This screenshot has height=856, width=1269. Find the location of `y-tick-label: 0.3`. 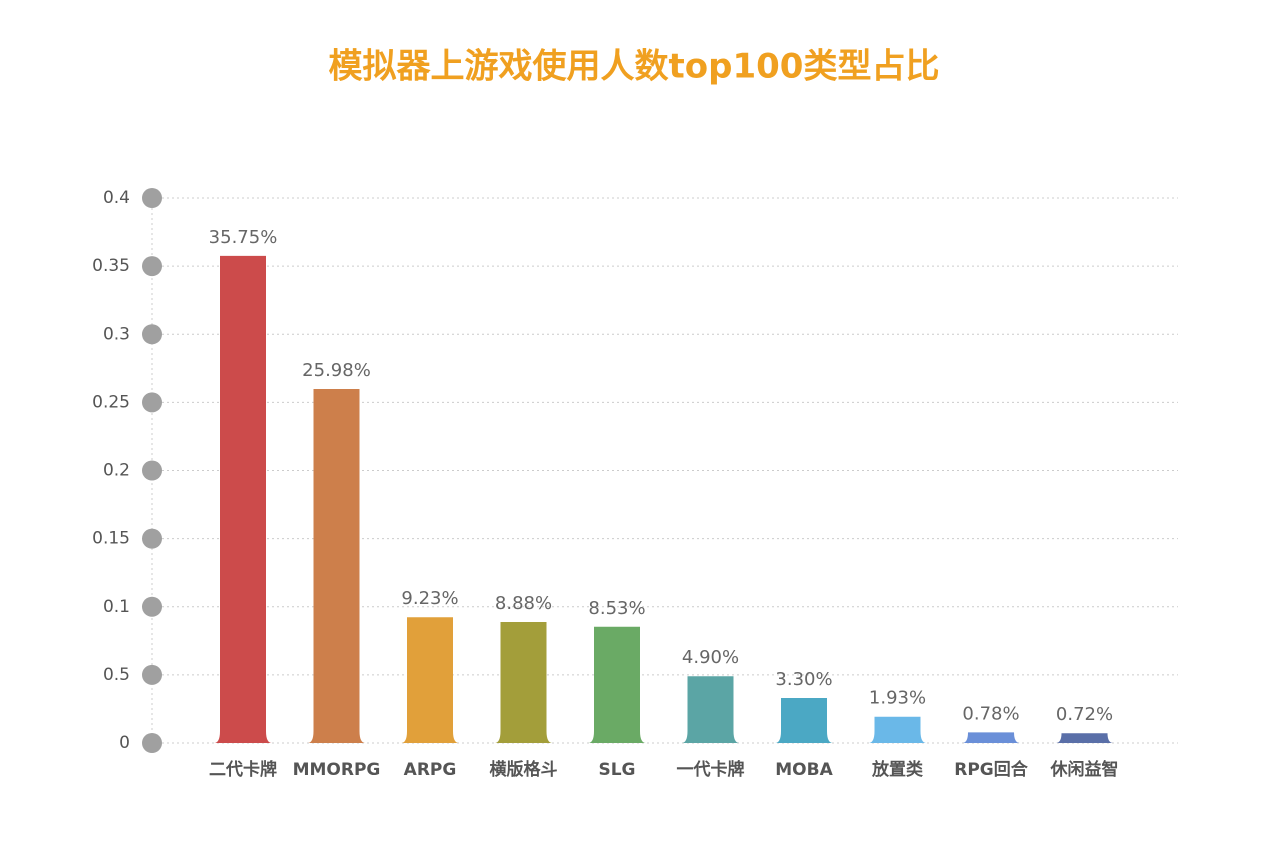

y-tick-label: 0.3 is located at coordinates (116, 334).